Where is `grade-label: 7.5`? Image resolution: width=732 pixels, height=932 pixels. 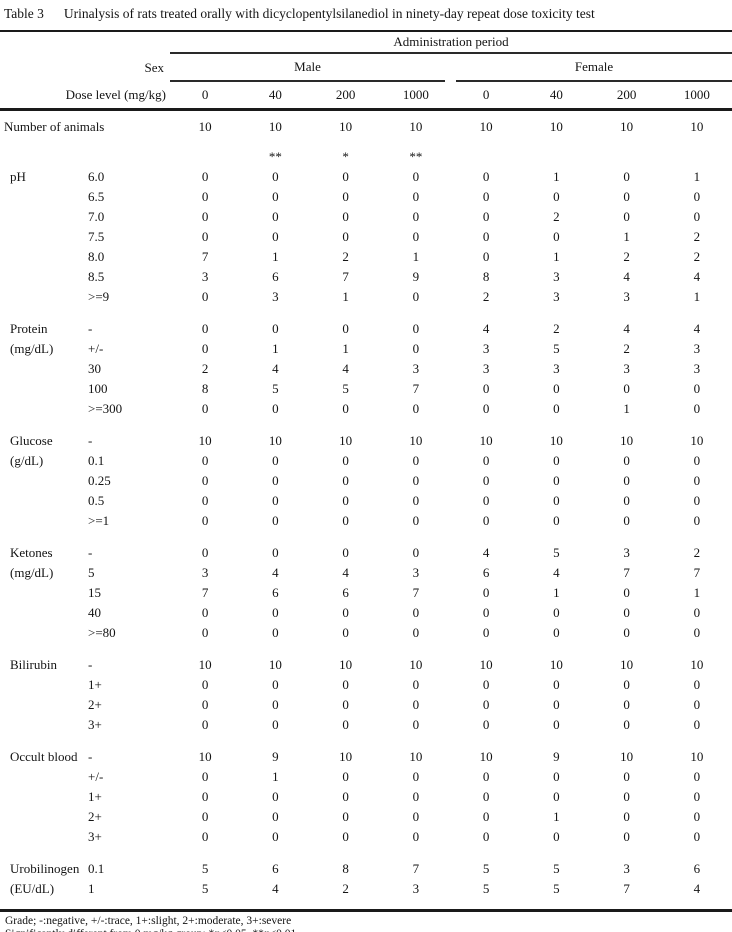
grade-label: 7.5 is located at coordinates (96, 236).